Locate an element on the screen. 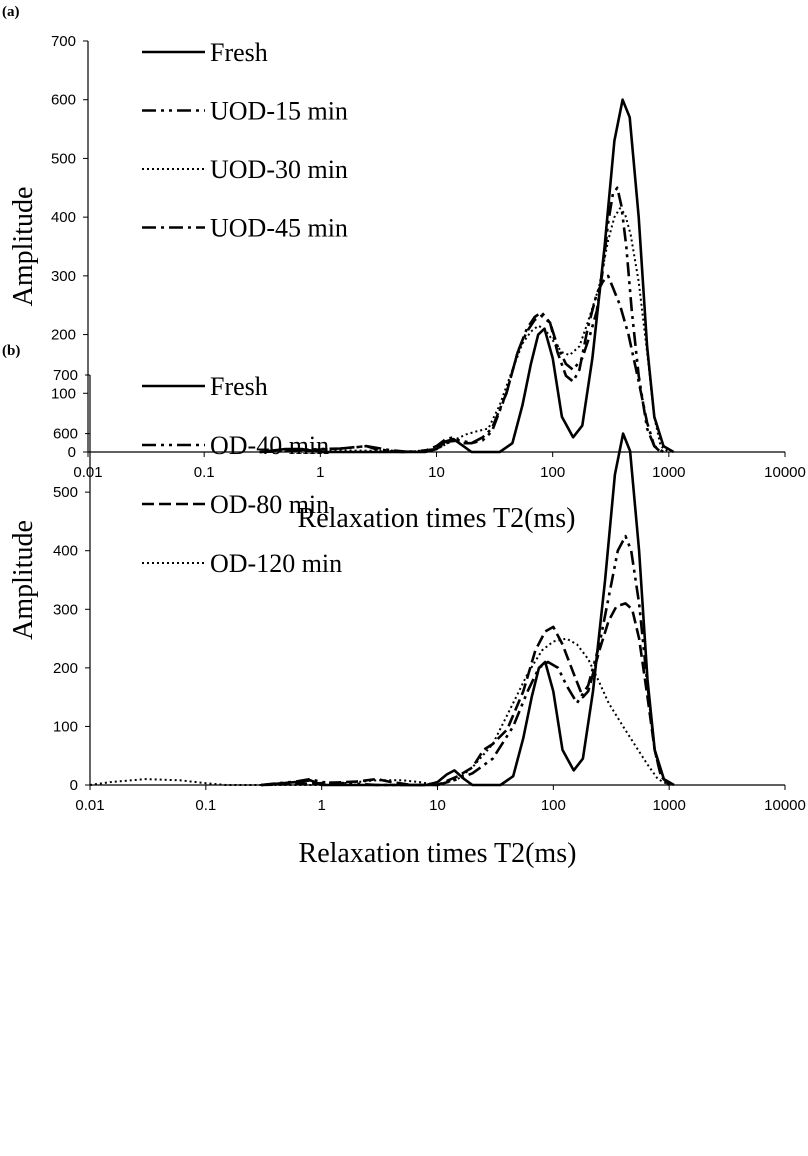 This screenshot has height=1156, width=808. panel-label: (a) is located at coordinates (11, 12).